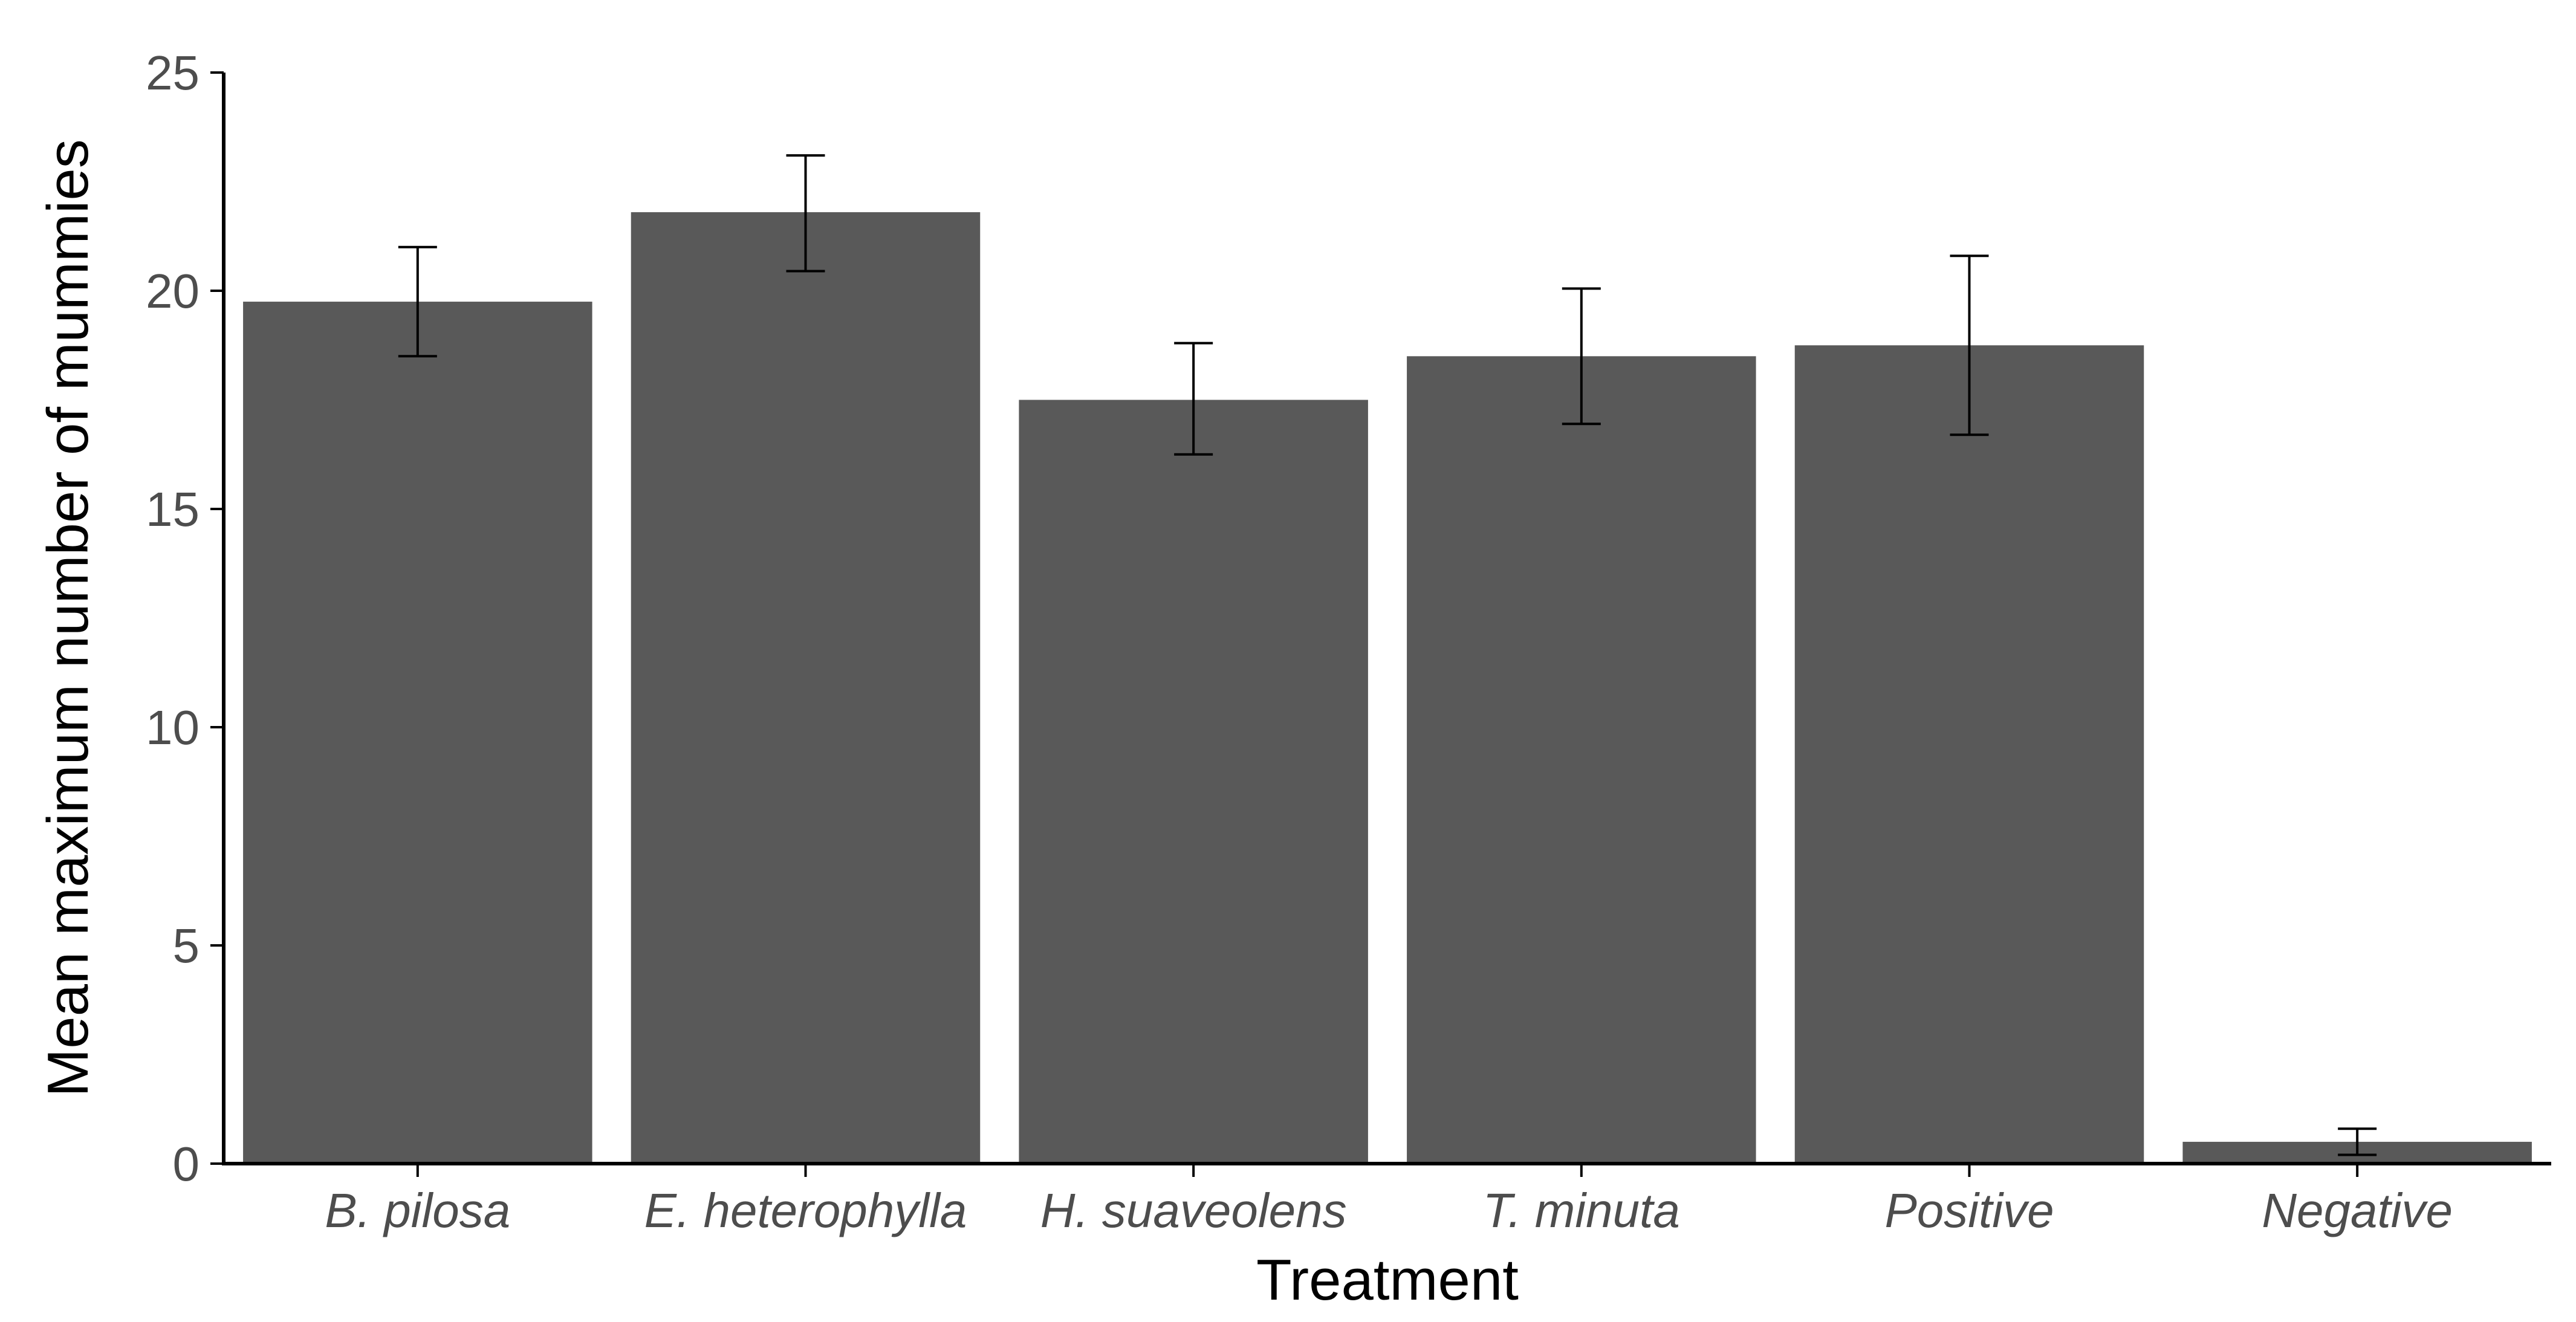 The height and width of the screenshot is (1322, 2576). I want to click on x-tick-label-1: E. heterophylla, so click(806, 1210).